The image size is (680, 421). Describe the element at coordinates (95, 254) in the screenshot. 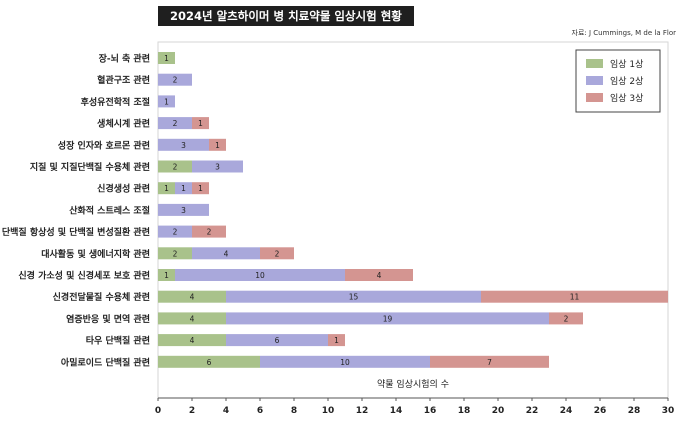

I see `category-label: 대사활동 및 생에너지학 관련` at that location.